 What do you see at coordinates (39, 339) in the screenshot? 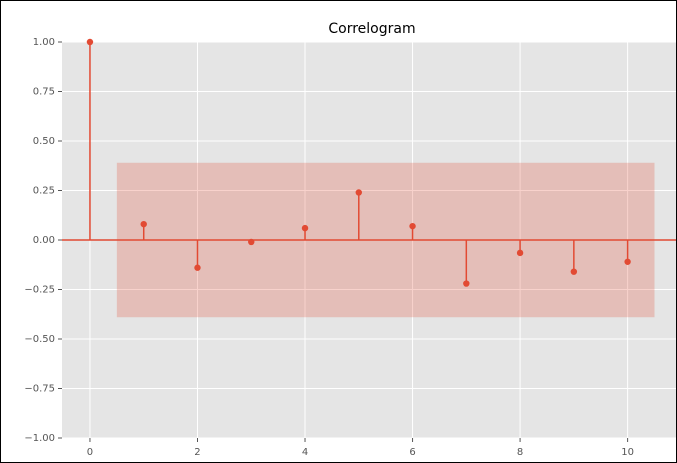
I see `y-tick-label: −0.50` at bounding box center [39, 339].